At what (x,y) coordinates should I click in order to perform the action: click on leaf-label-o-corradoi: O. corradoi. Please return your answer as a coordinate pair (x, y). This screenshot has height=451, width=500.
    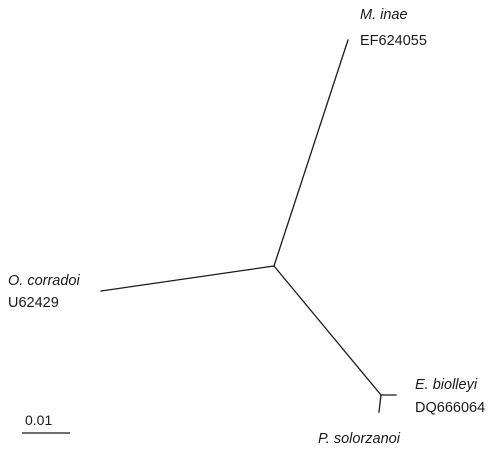
    Looking at the image, I should click on (44, 281).